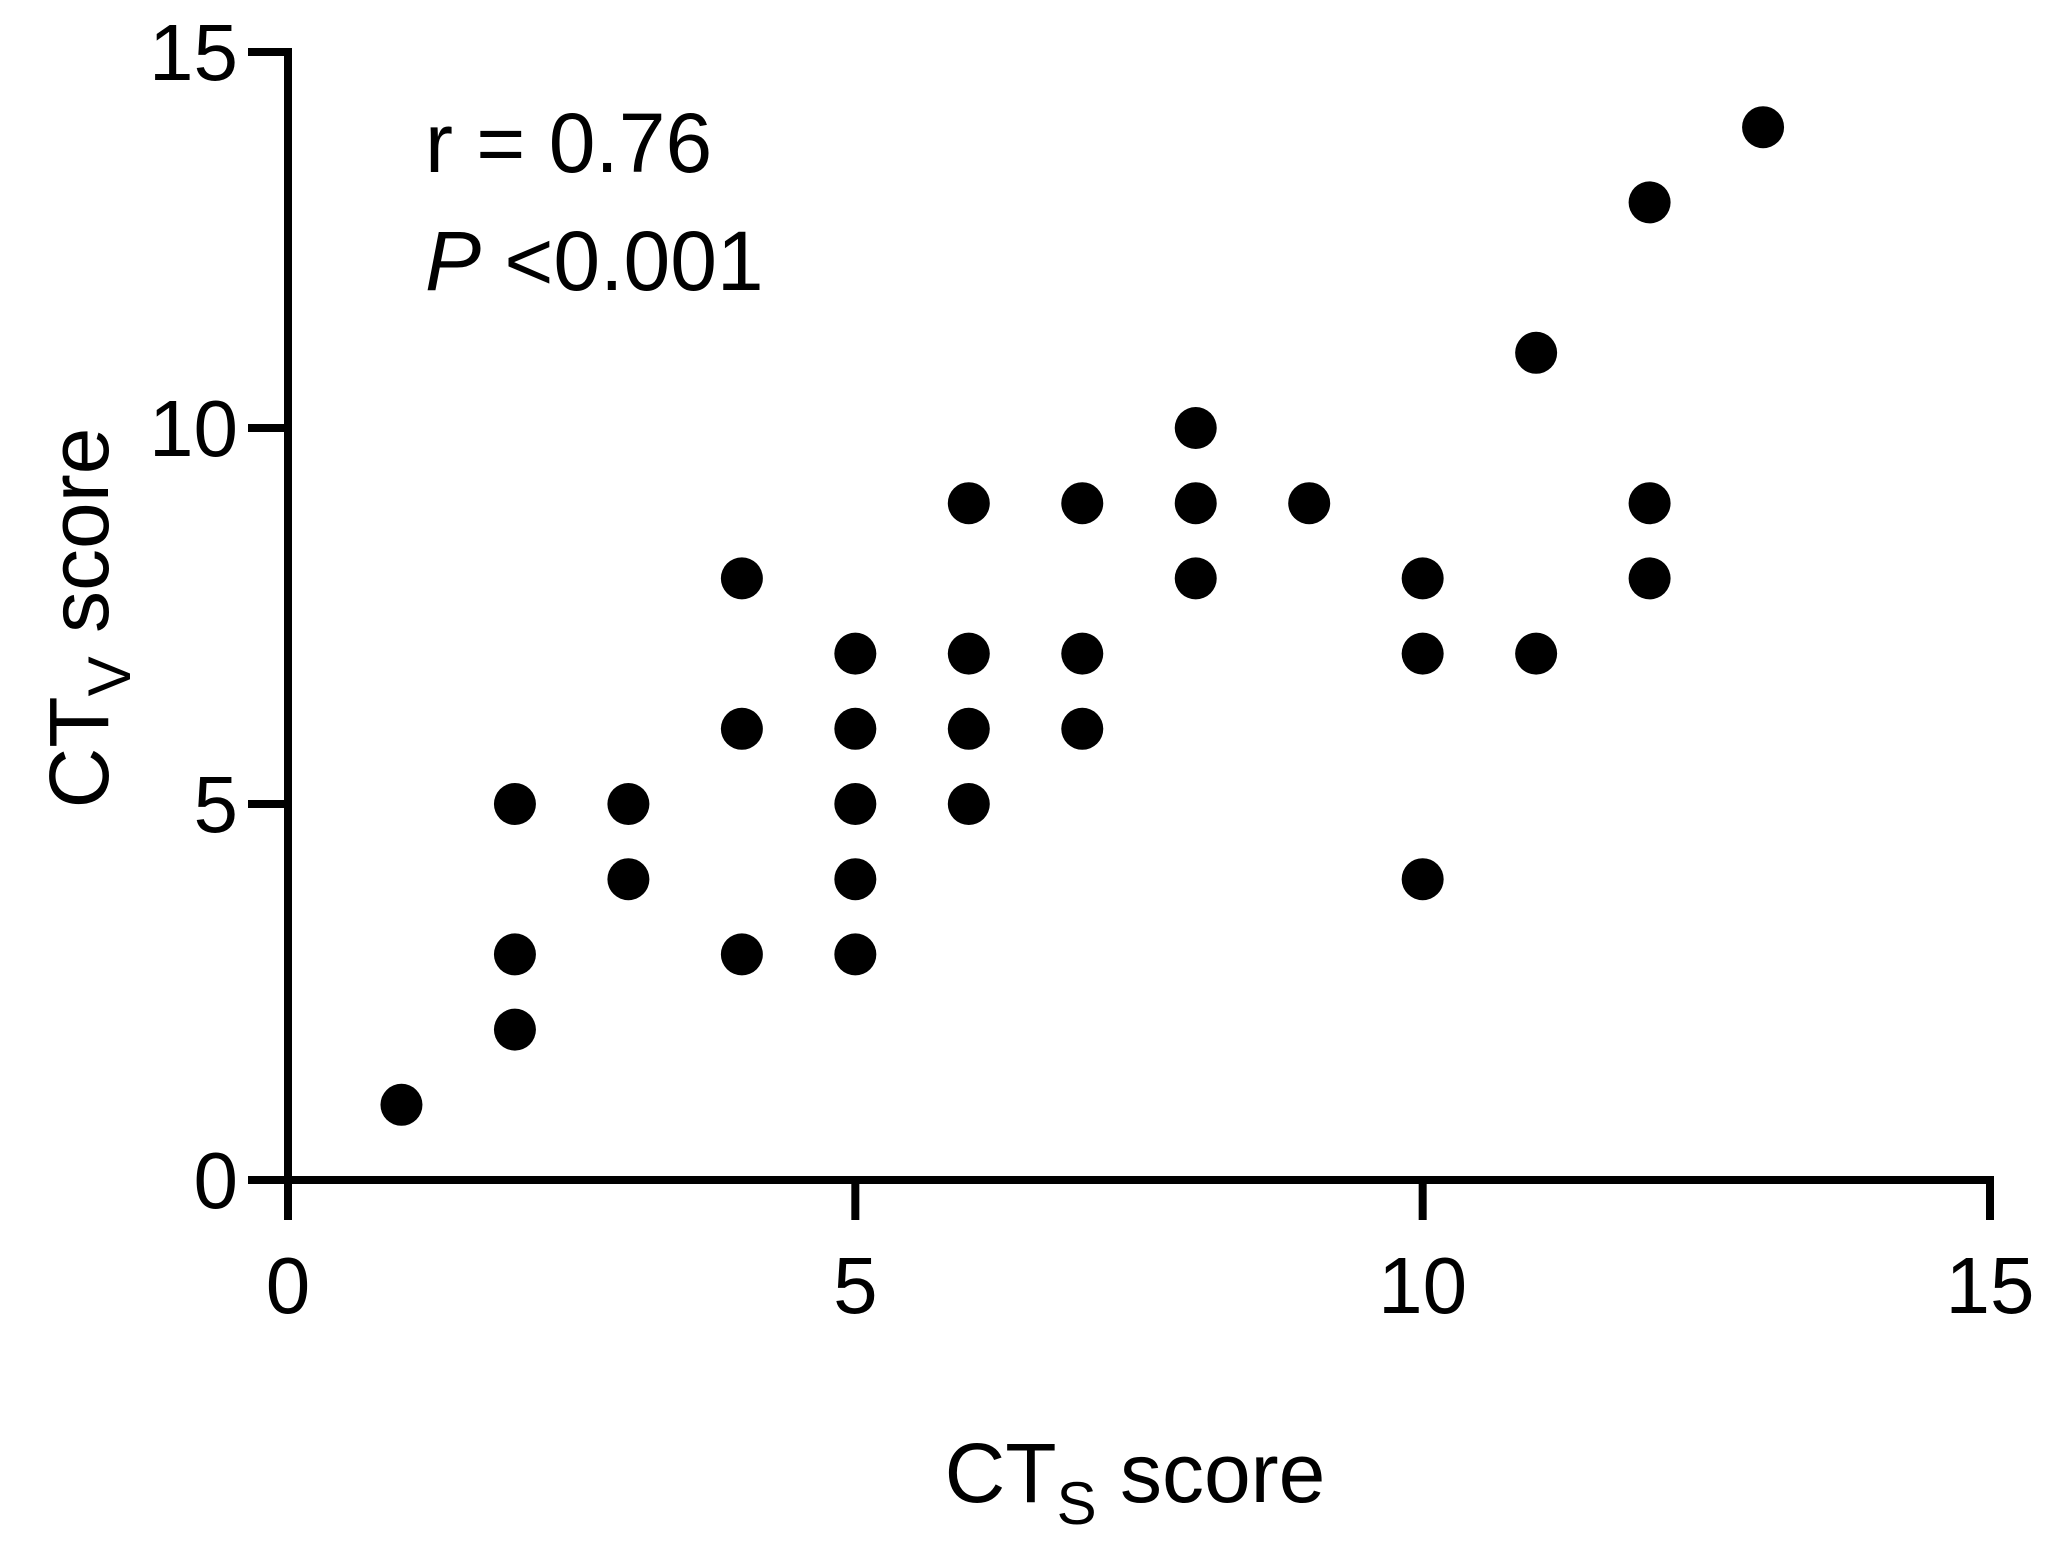  Describe the element at coordinates (1990, 1285) in the screenshot. I see `x-tick-label: 15` at that location.